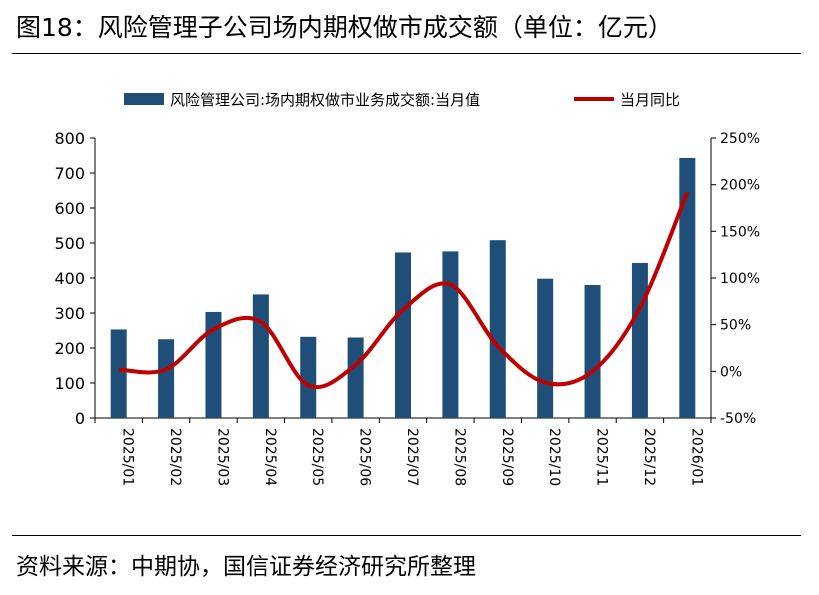 This screenshot has height=595, width=819. Describe the element at coordinates (412, 457) in the screenshot. I see `x-tick-label: 2025/07` at that location.